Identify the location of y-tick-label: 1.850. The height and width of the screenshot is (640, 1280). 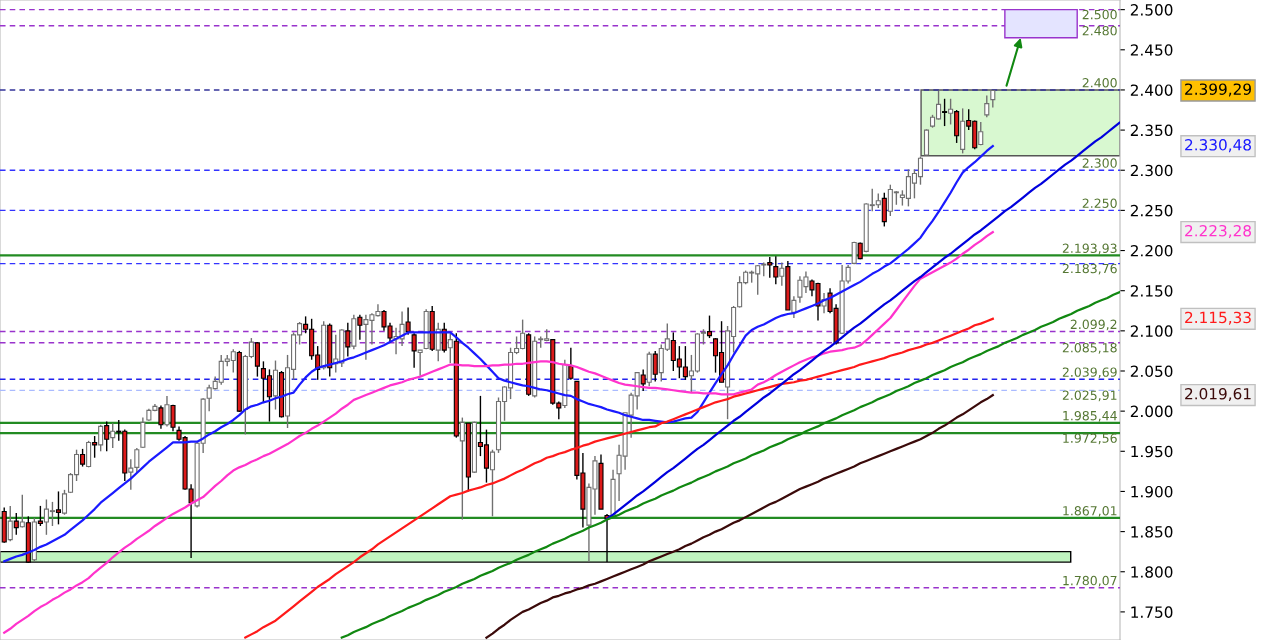
(1152, 532).